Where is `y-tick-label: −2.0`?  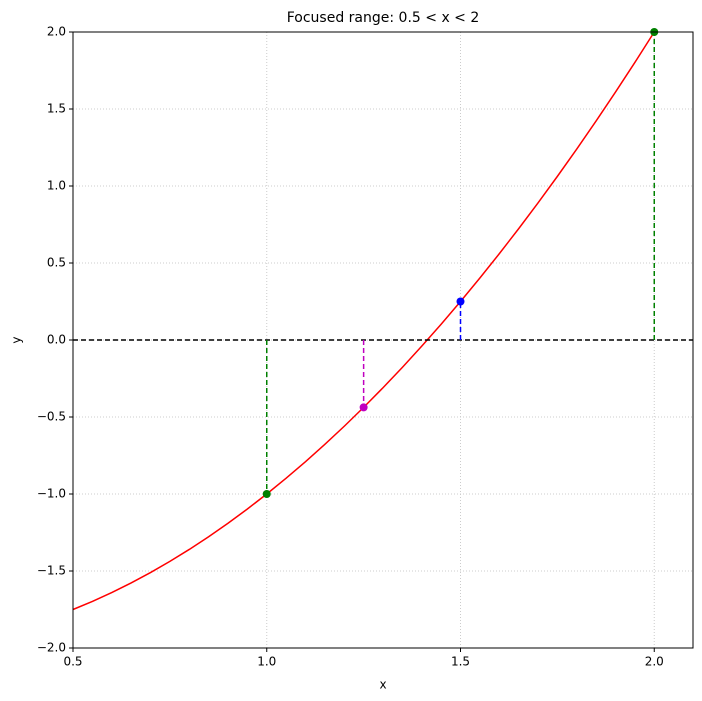
y-tick-label: −2.0 is located at coordinates (51, 648).